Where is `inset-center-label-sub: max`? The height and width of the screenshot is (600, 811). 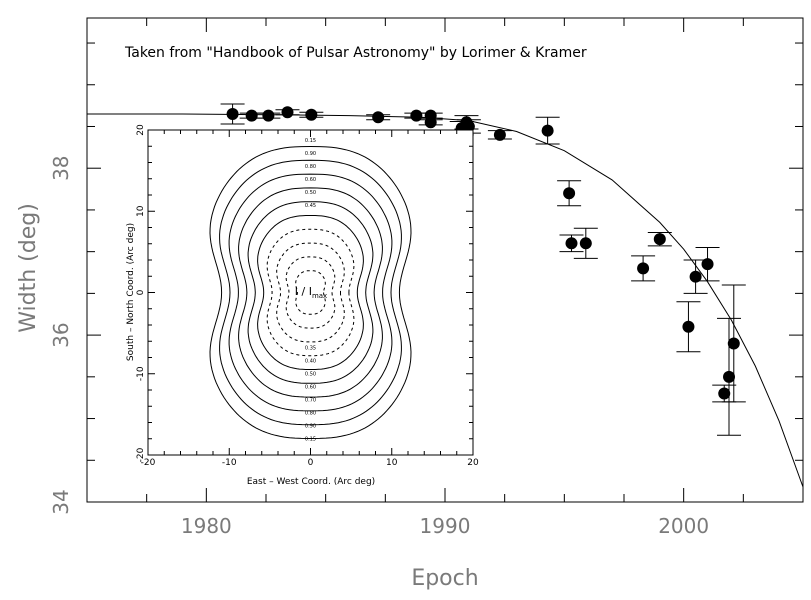 inset-center-label-sub: max is located at coordinates (319, 296).